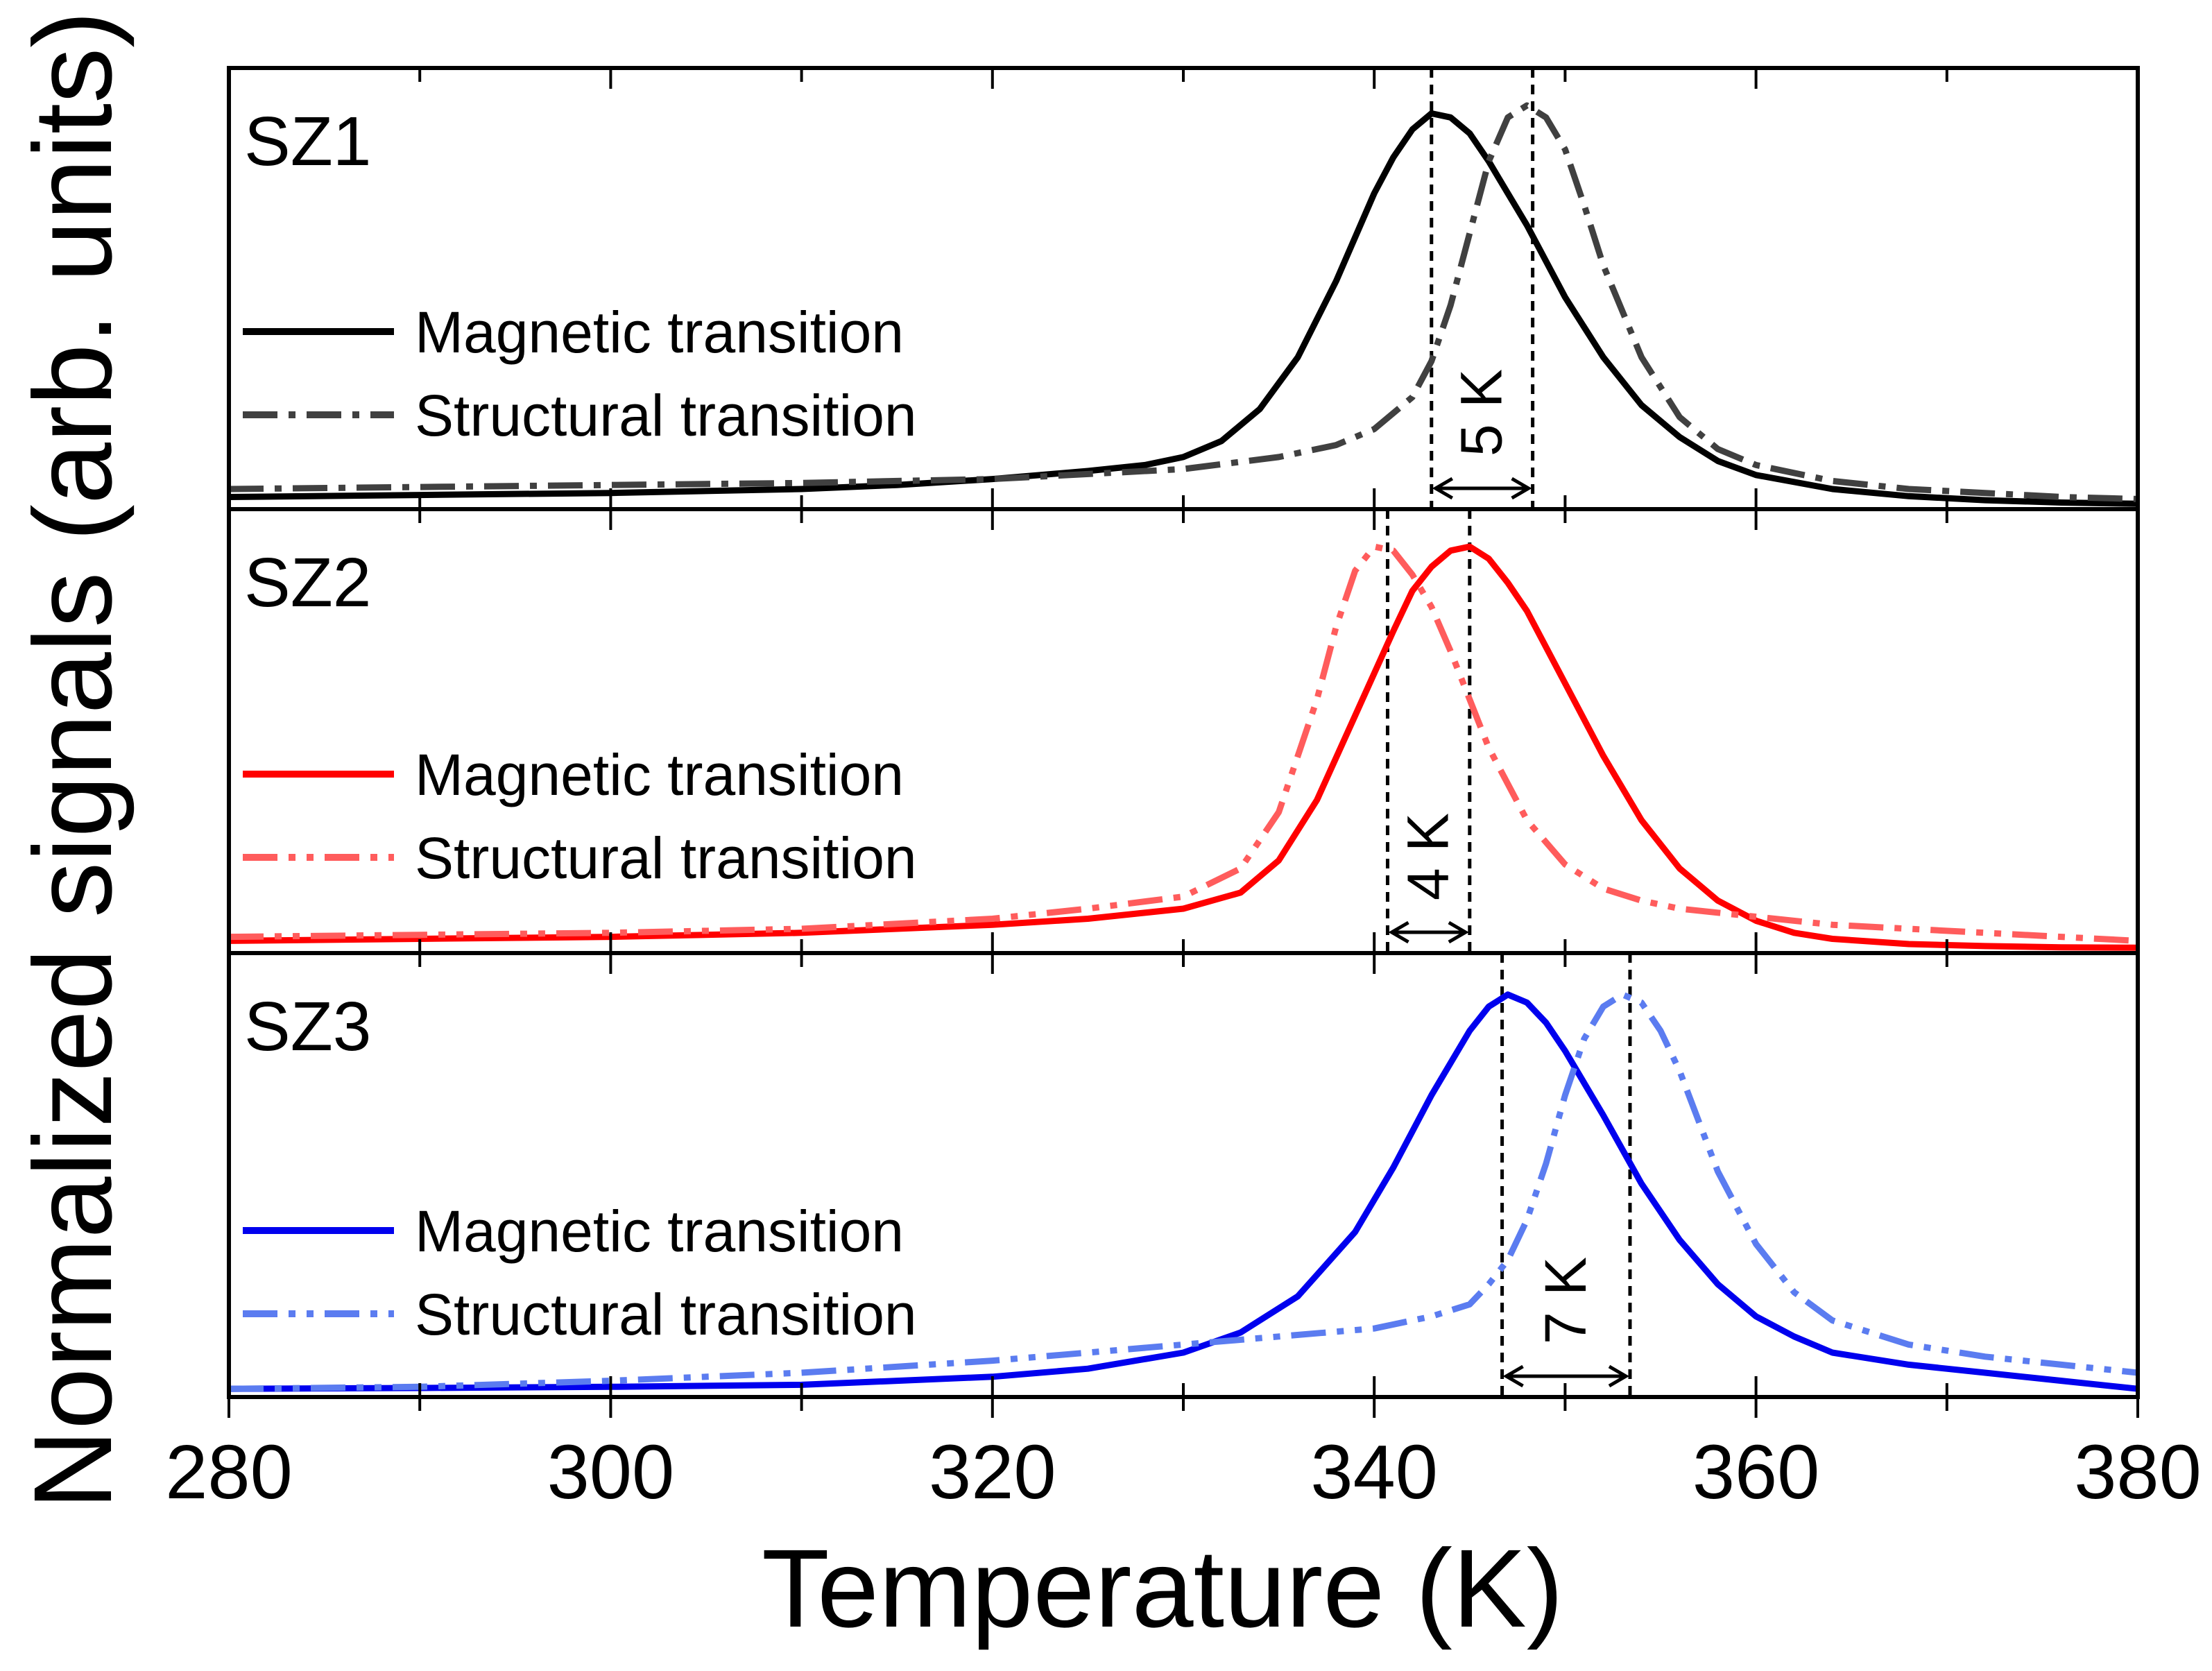 The width and height of the screenshot is (2212, 1671). I want to click on x-tick-label: 360, so click(1756, 1472).